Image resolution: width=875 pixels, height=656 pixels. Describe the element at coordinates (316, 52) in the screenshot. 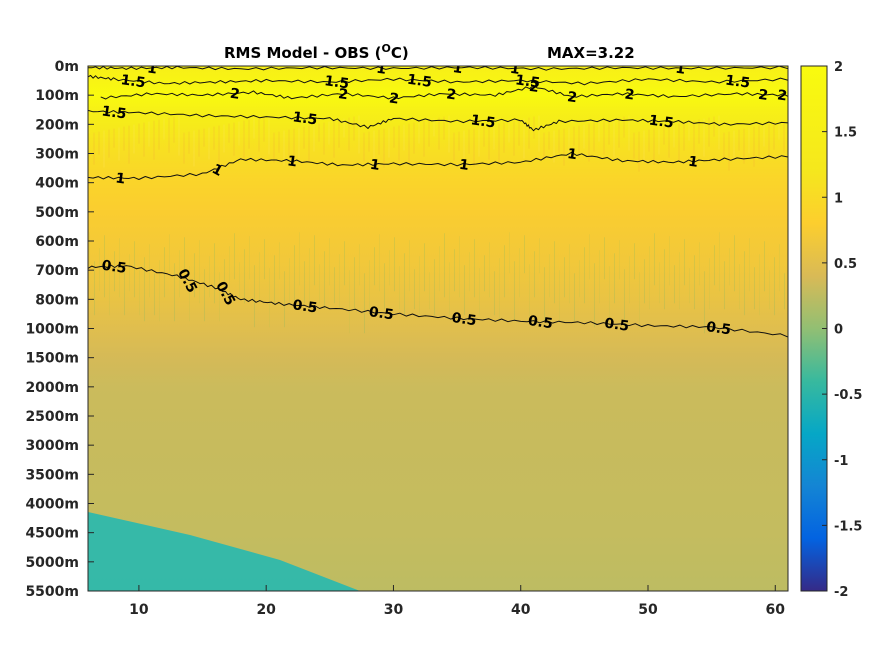

I see `chart-title: RMS Model - OBS (OC)` at that location.